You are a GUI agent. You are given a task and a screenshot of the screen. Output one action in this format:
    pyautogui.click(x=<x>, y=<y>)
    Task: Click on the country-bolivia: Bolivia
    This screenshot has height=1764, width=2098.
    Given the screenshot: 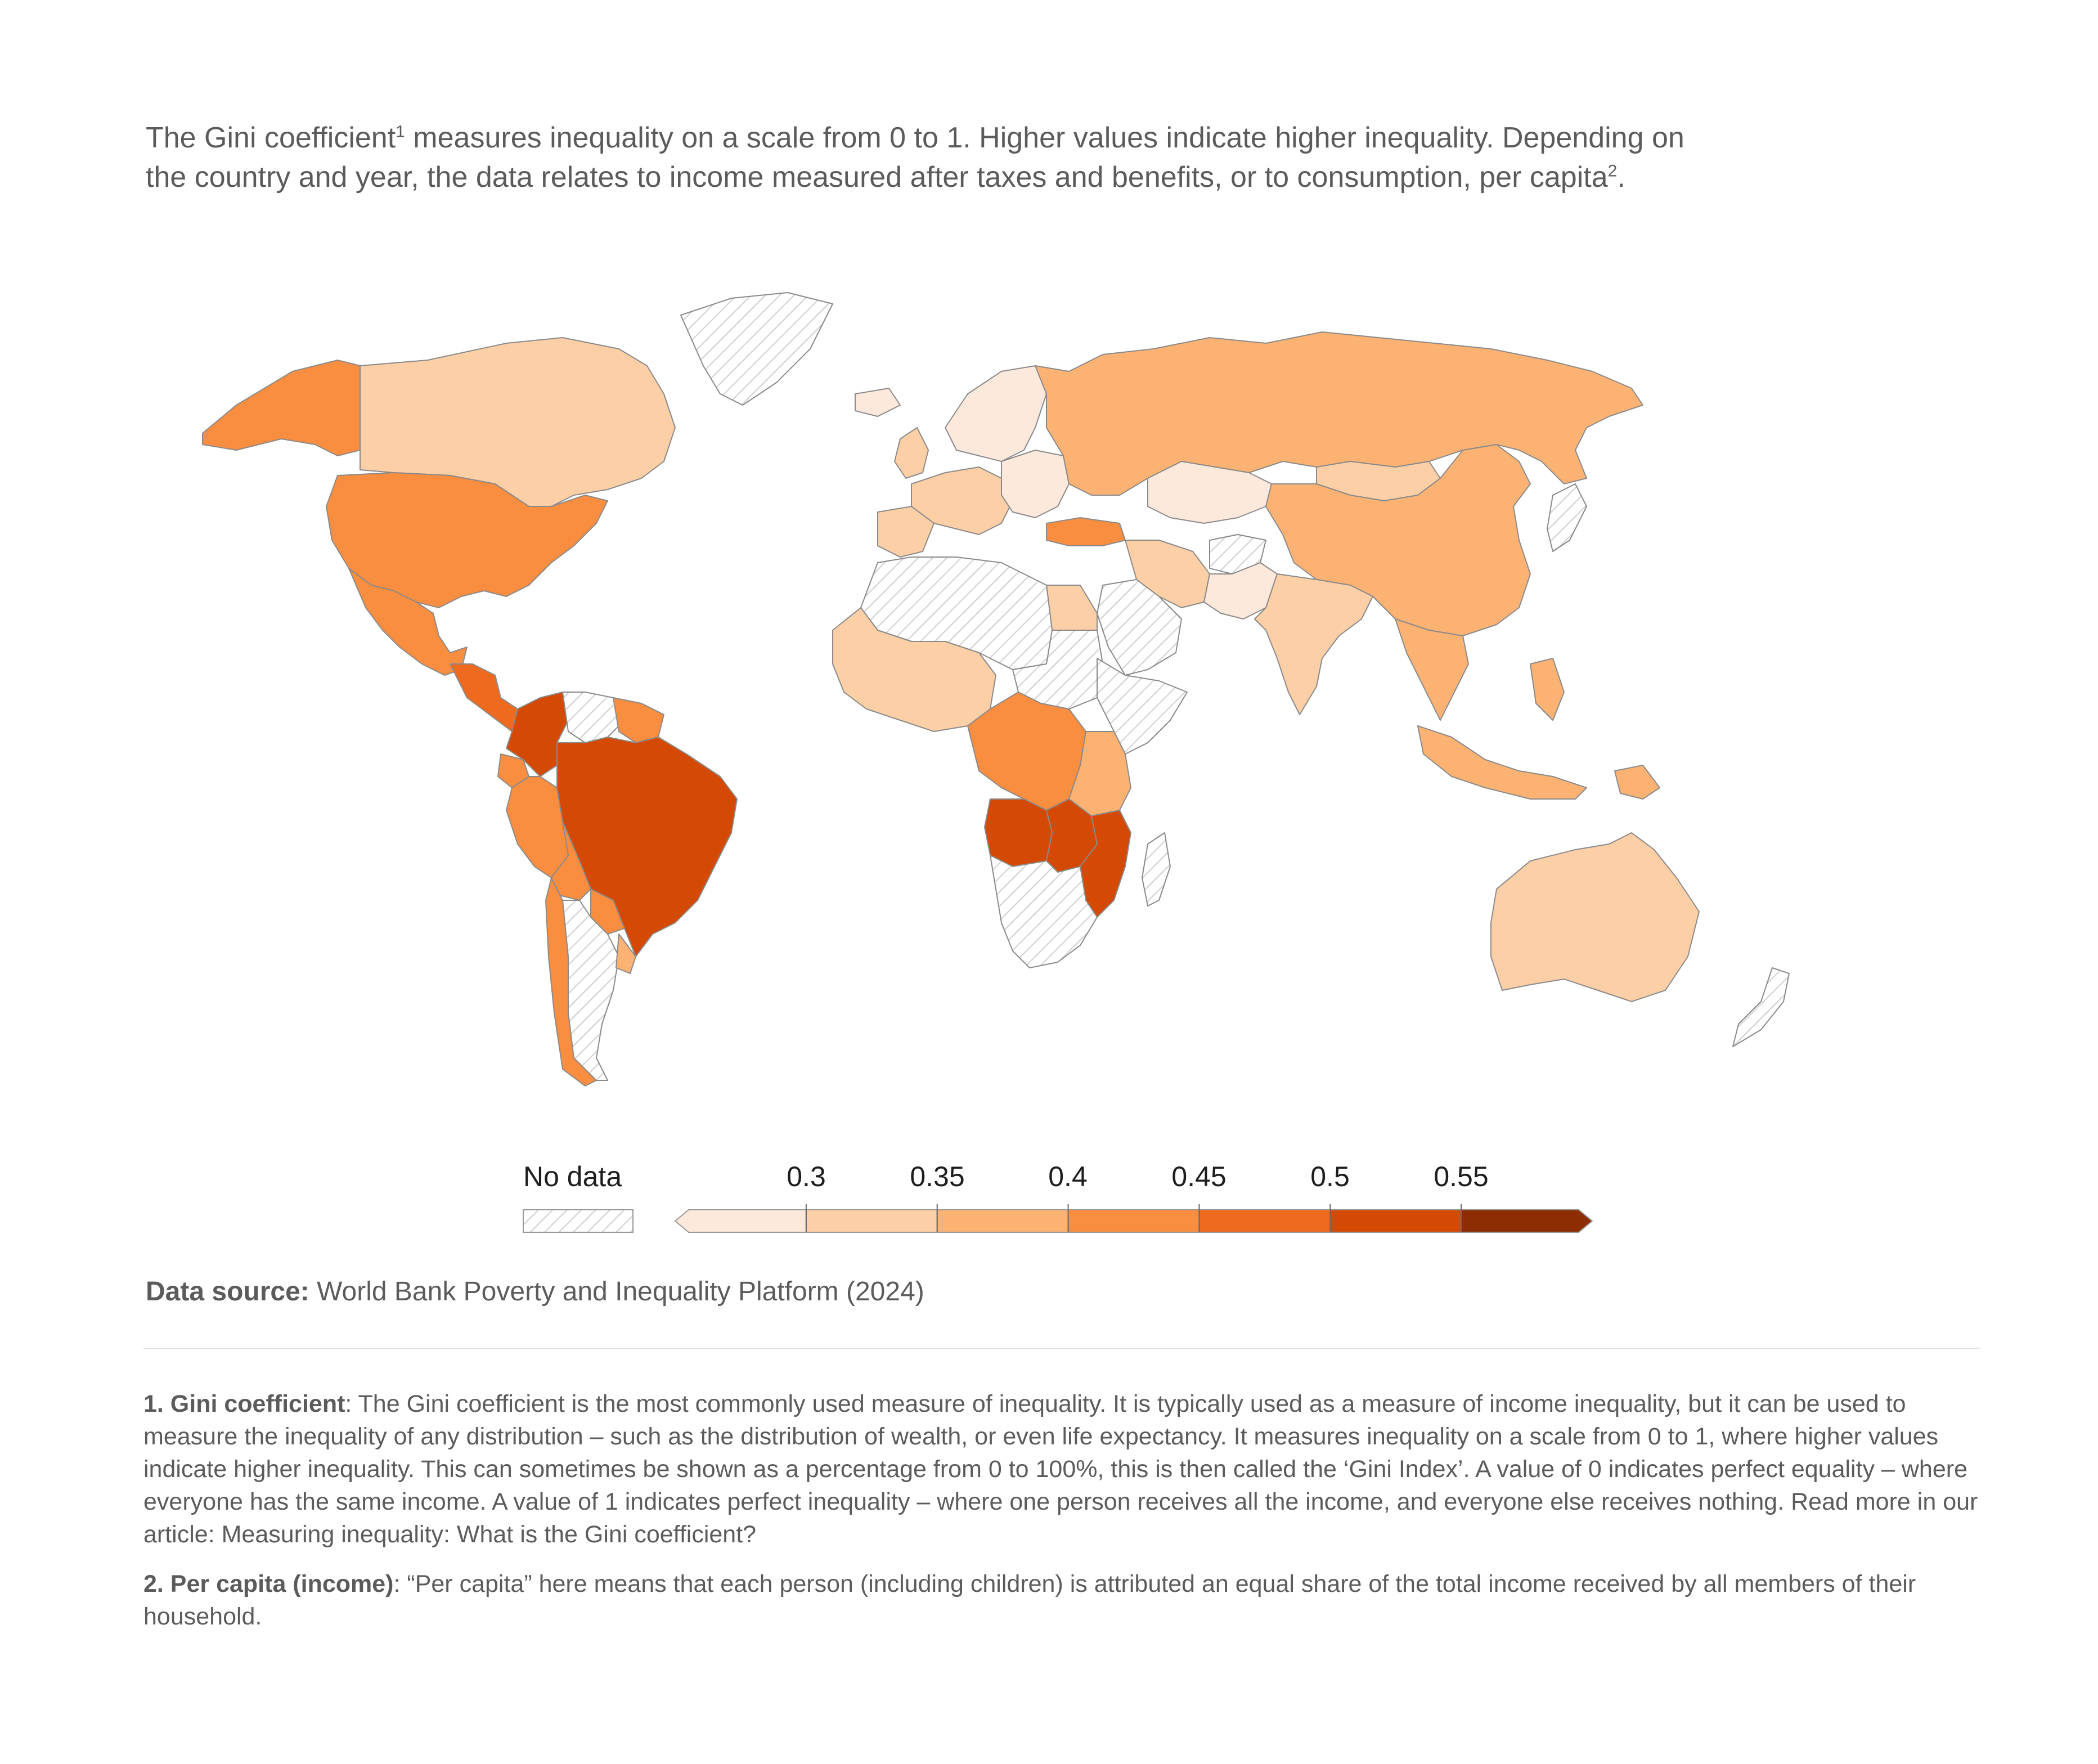 What is the action you would take?
    pyautogui.click(x=571, y=861)
    